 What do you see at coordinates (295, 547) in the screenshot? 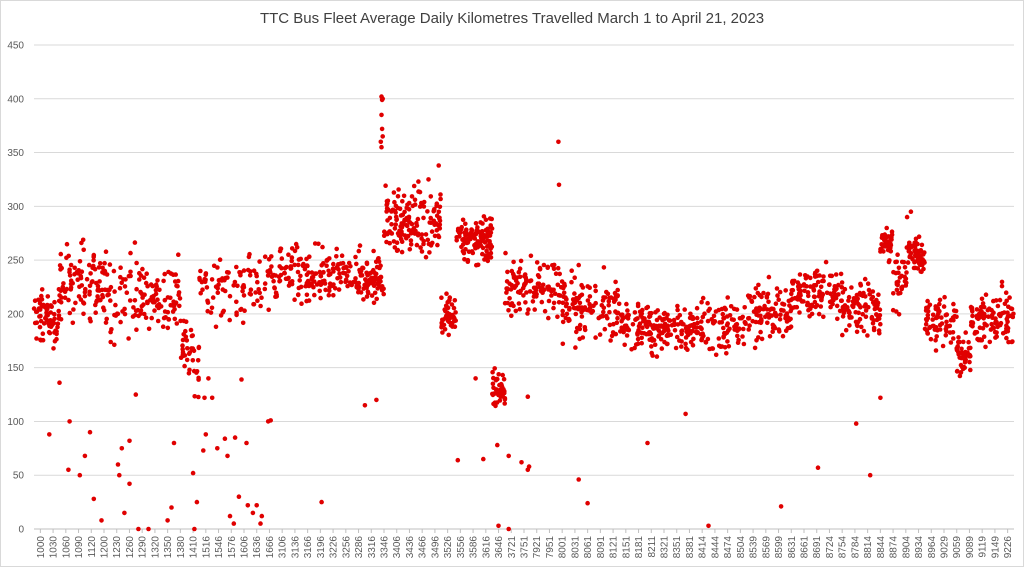
I see `x-tick-label: 3136` at bounding box center [295, 547].